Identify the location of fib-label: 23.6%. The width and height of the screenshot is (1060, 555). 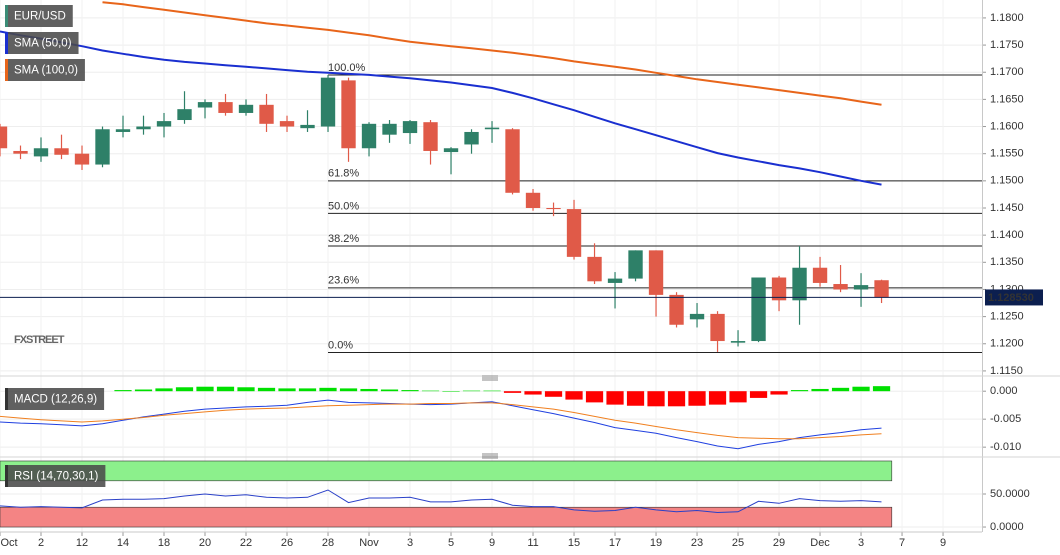
(343, 281).